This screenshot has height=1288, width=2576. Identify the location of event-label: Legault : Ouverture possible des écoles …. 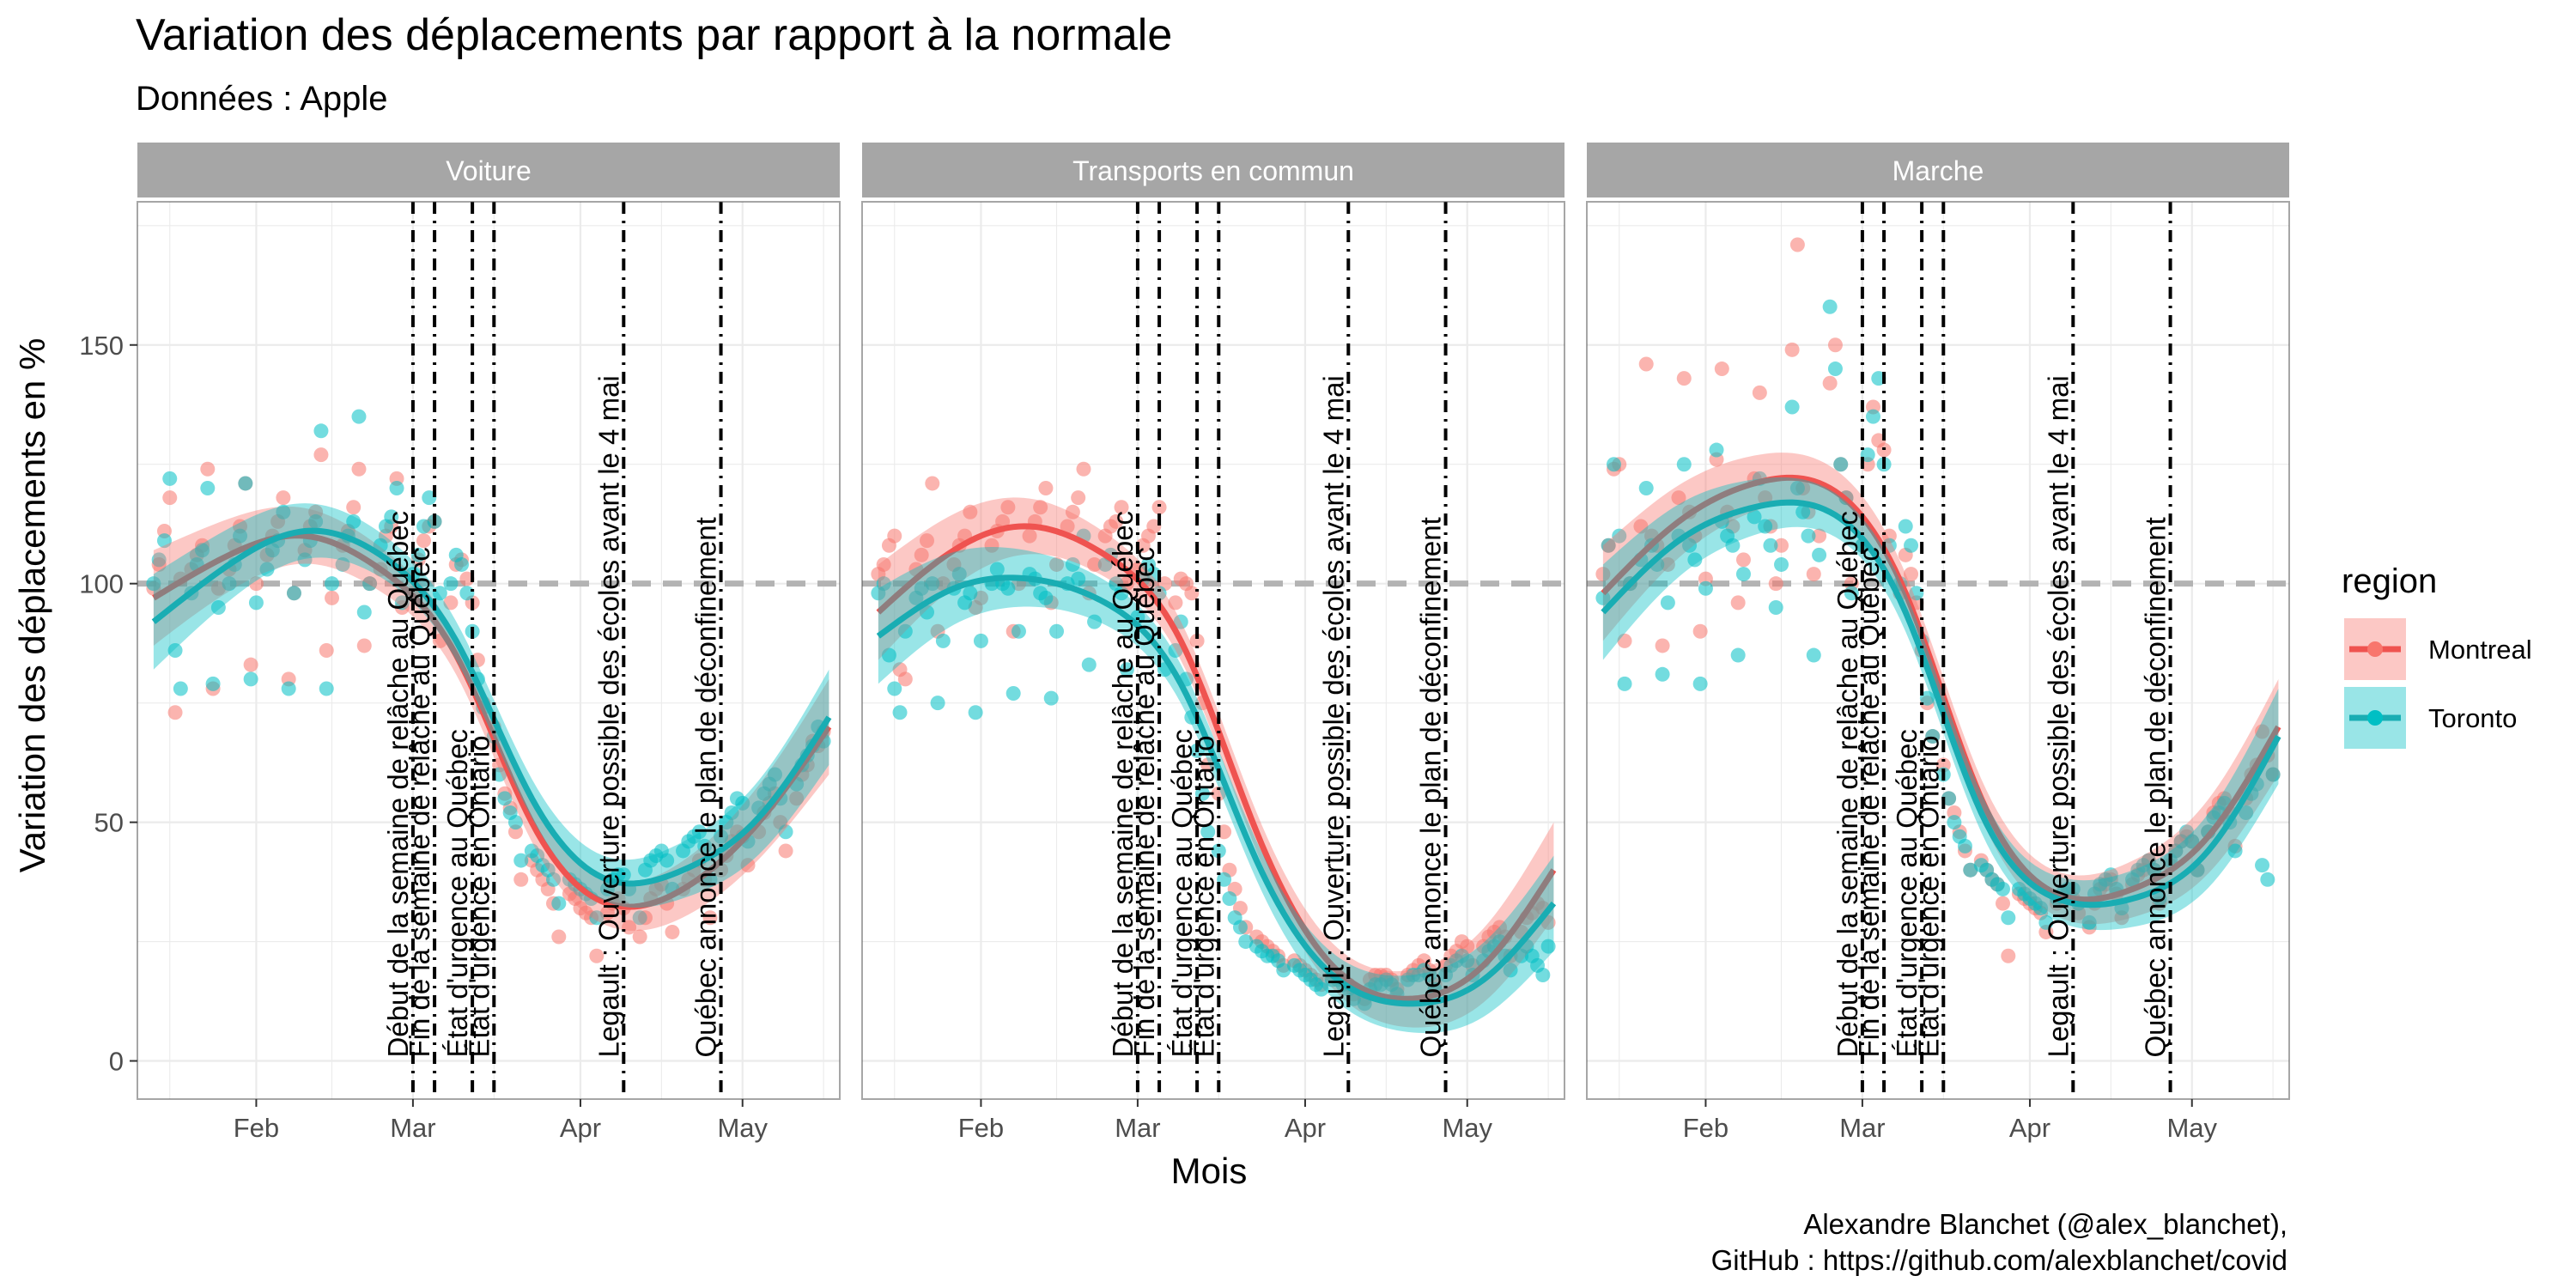
(1333, 716).